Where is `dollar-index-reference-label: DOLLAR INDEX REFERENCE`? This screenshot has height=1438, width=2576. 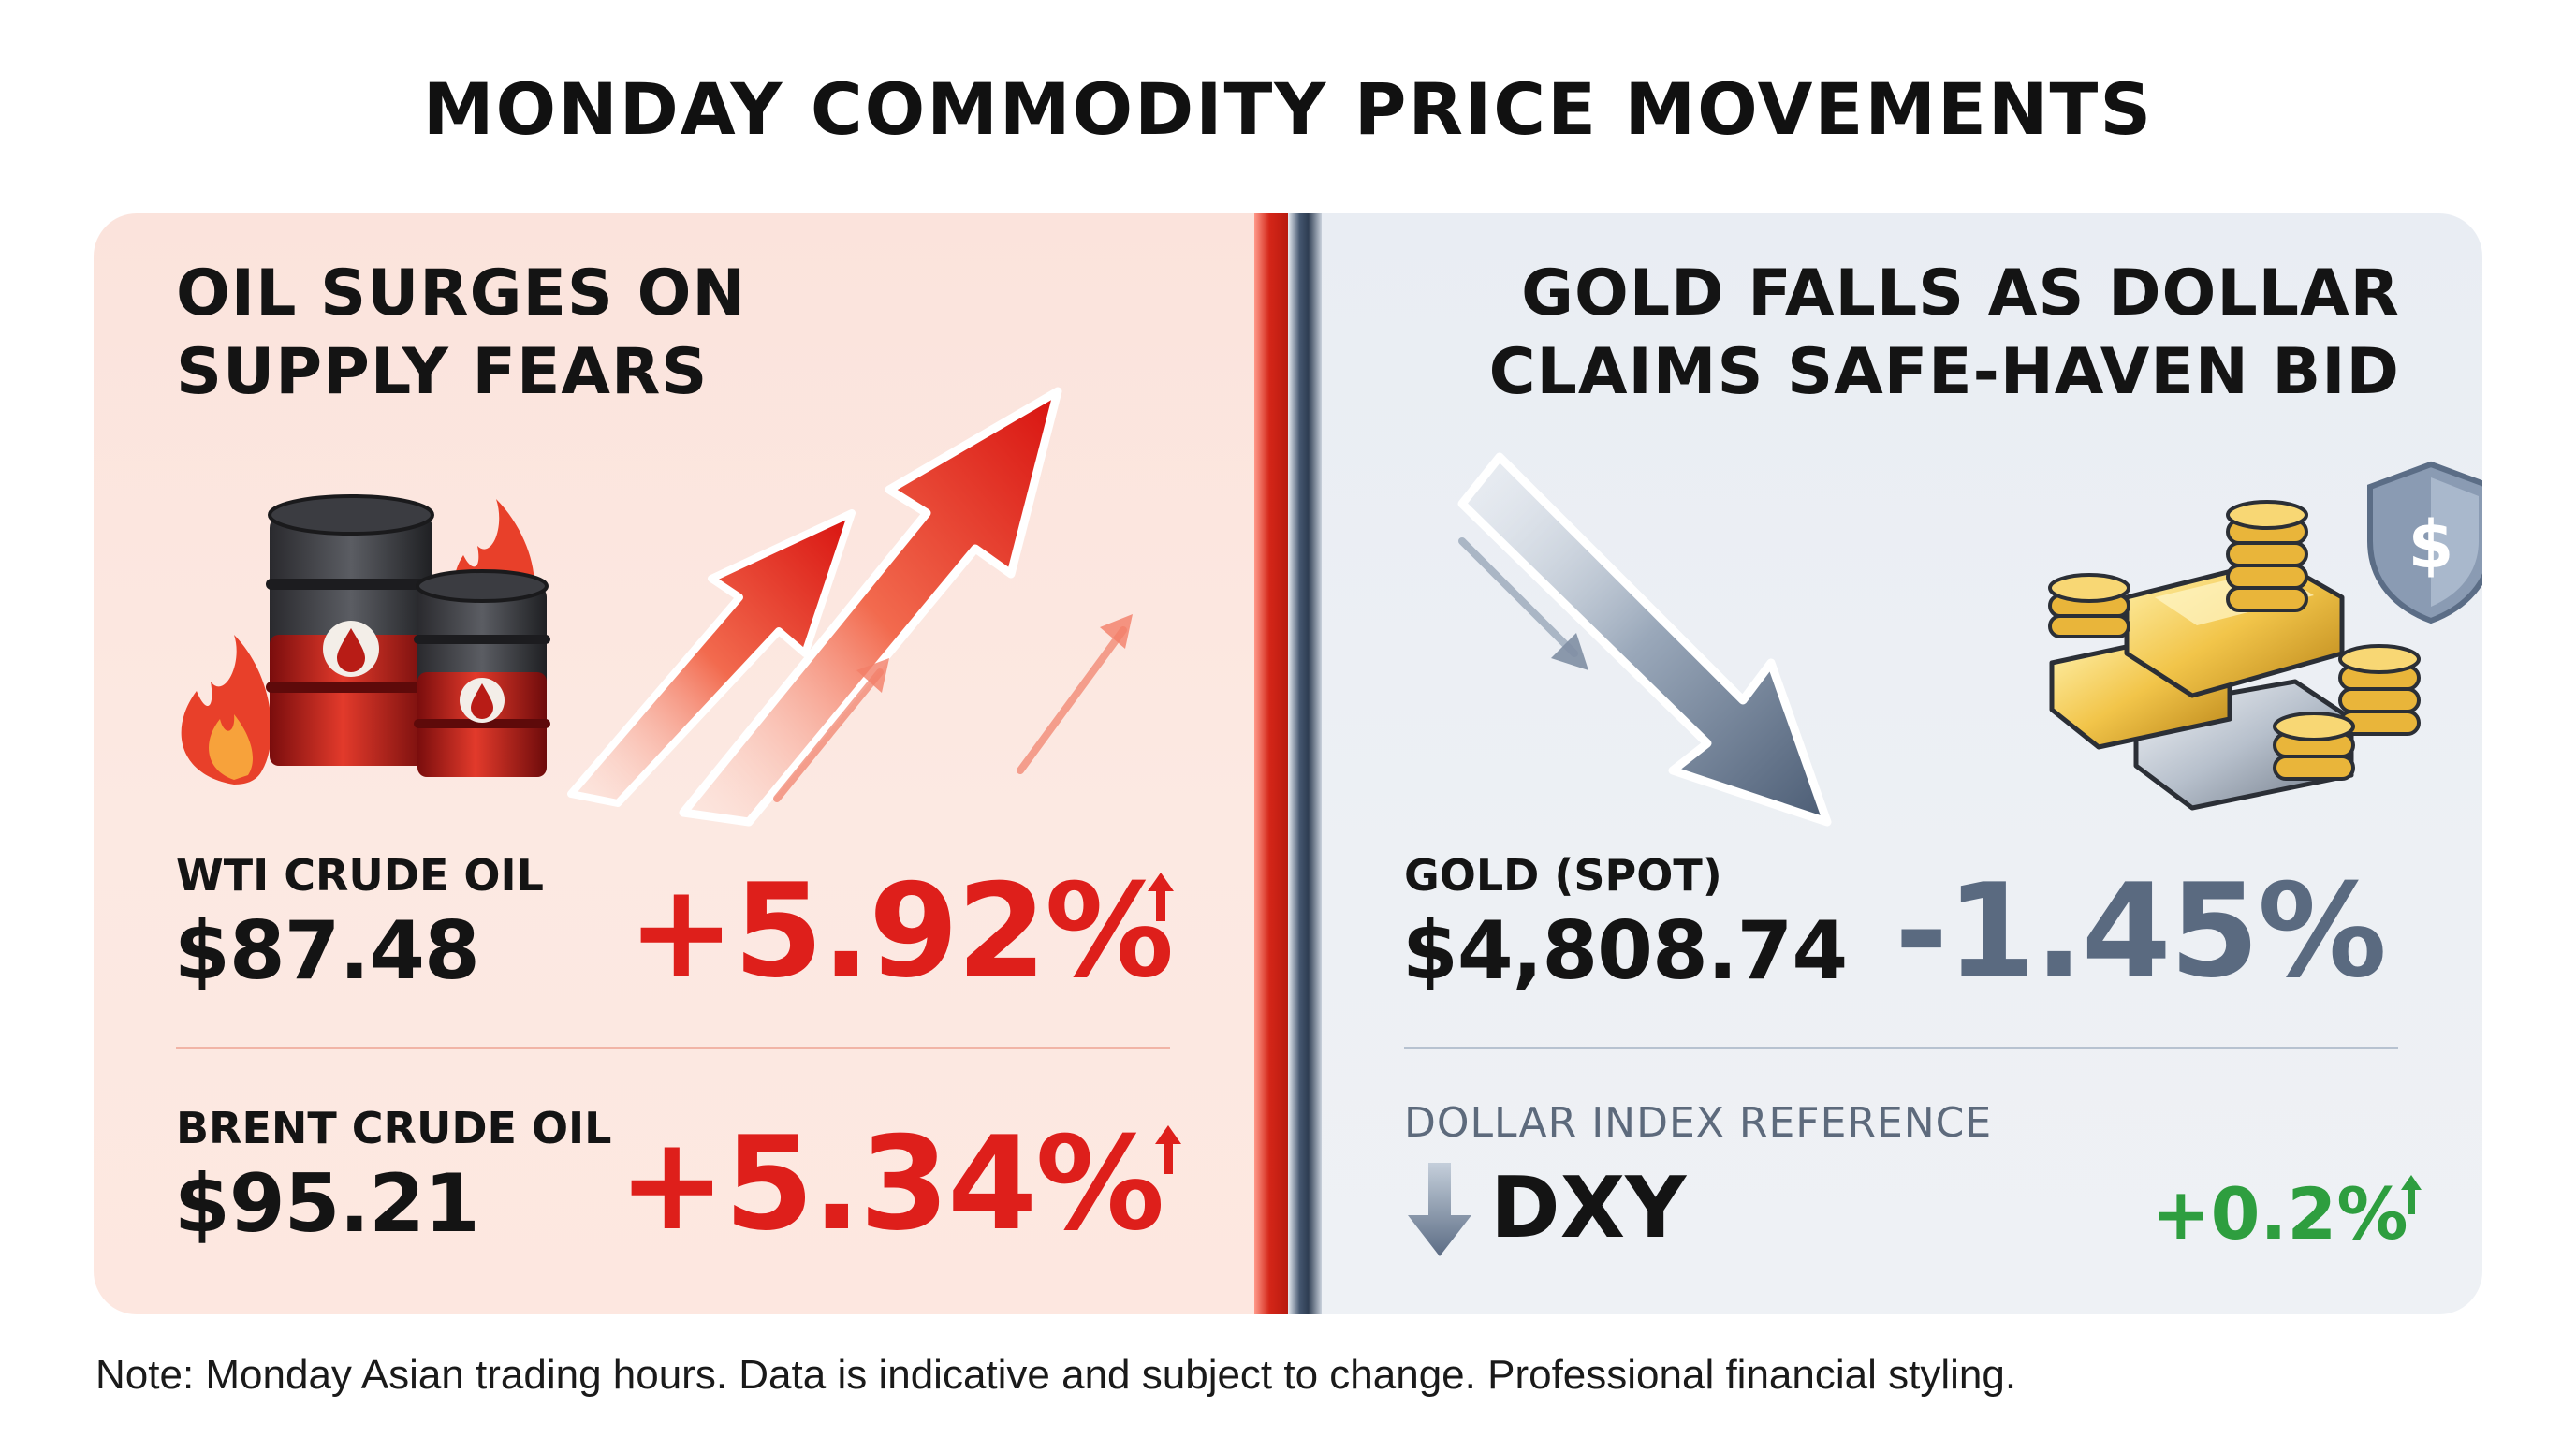
dollar-index-reference-label: DOLLAR INDEX REFERENCE is located at coordinates (1698, 1123).